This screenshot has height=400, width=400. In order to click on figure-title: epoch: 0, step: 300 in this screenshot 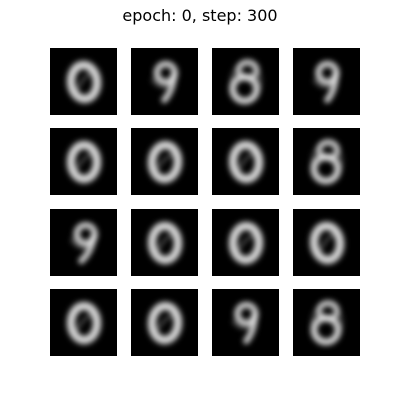, I will do `click(200, 16)`.